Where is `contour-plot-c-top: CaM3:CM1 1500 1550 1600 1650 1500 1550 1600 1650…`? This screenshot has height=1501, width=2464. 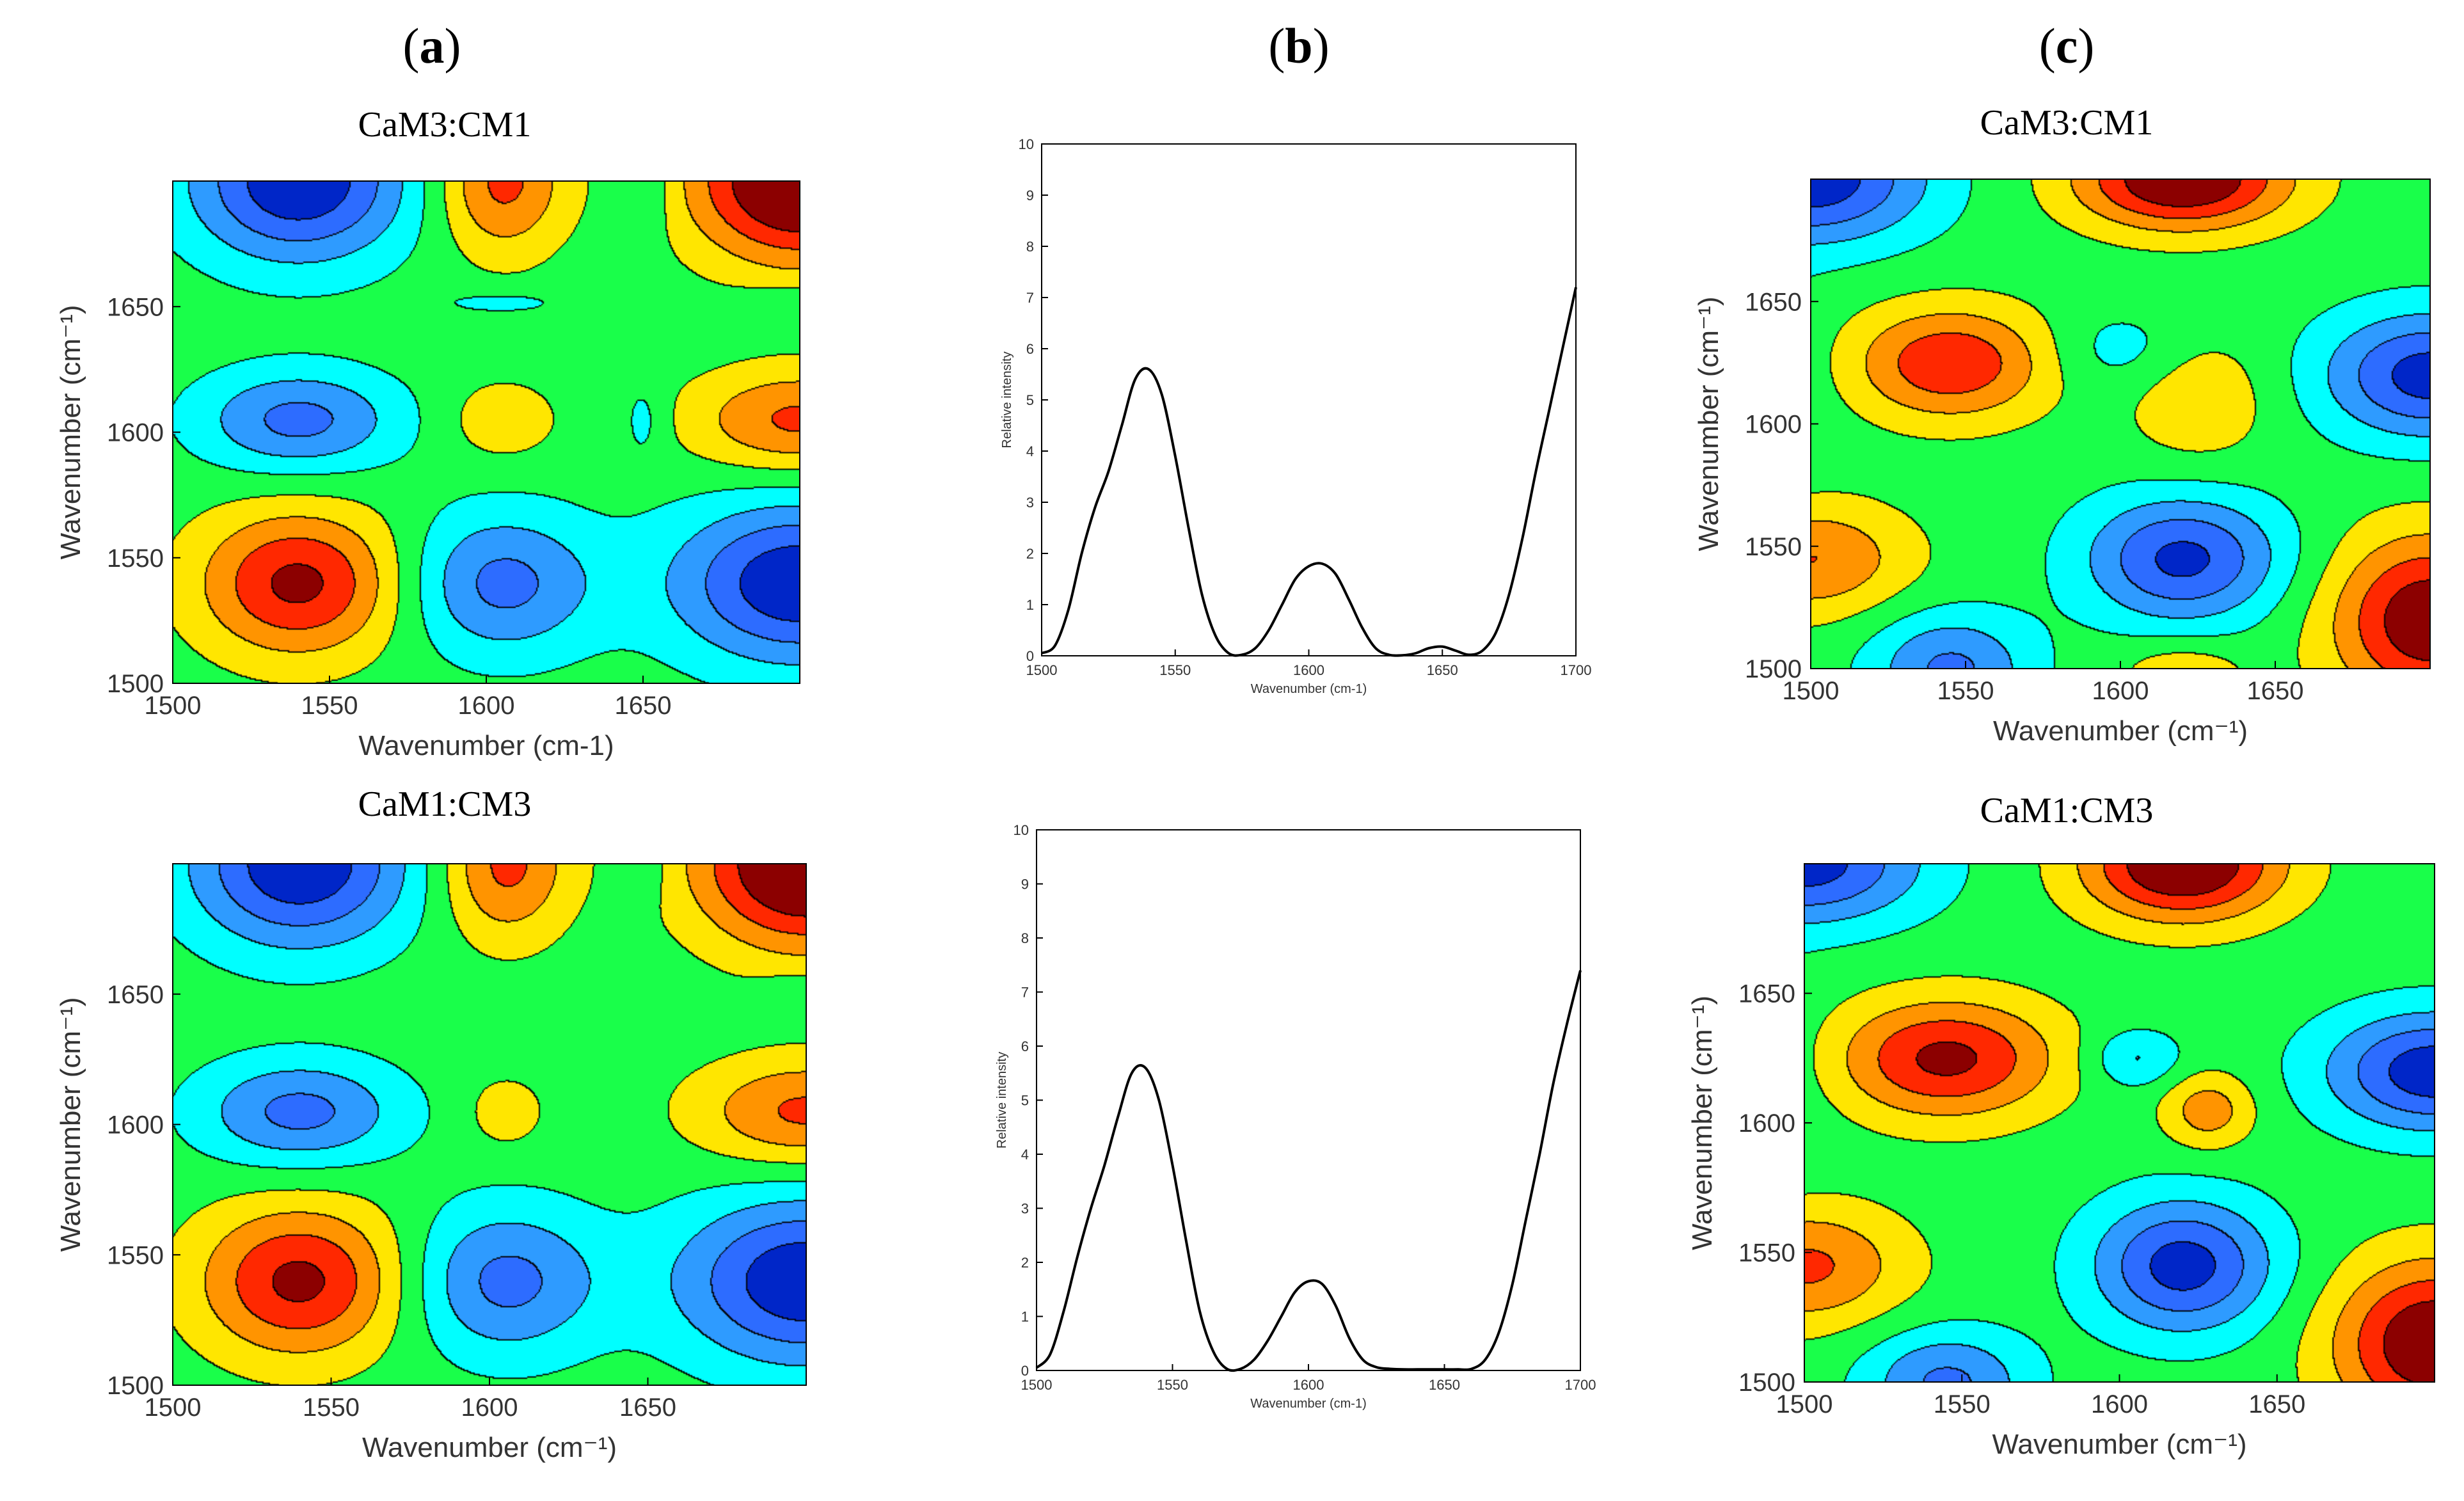
contour-plot-c-top: CaM3:CM1 1500 1550 1600 1650 1500 1550 1600 1650… is located at coordinates (2062, 425).